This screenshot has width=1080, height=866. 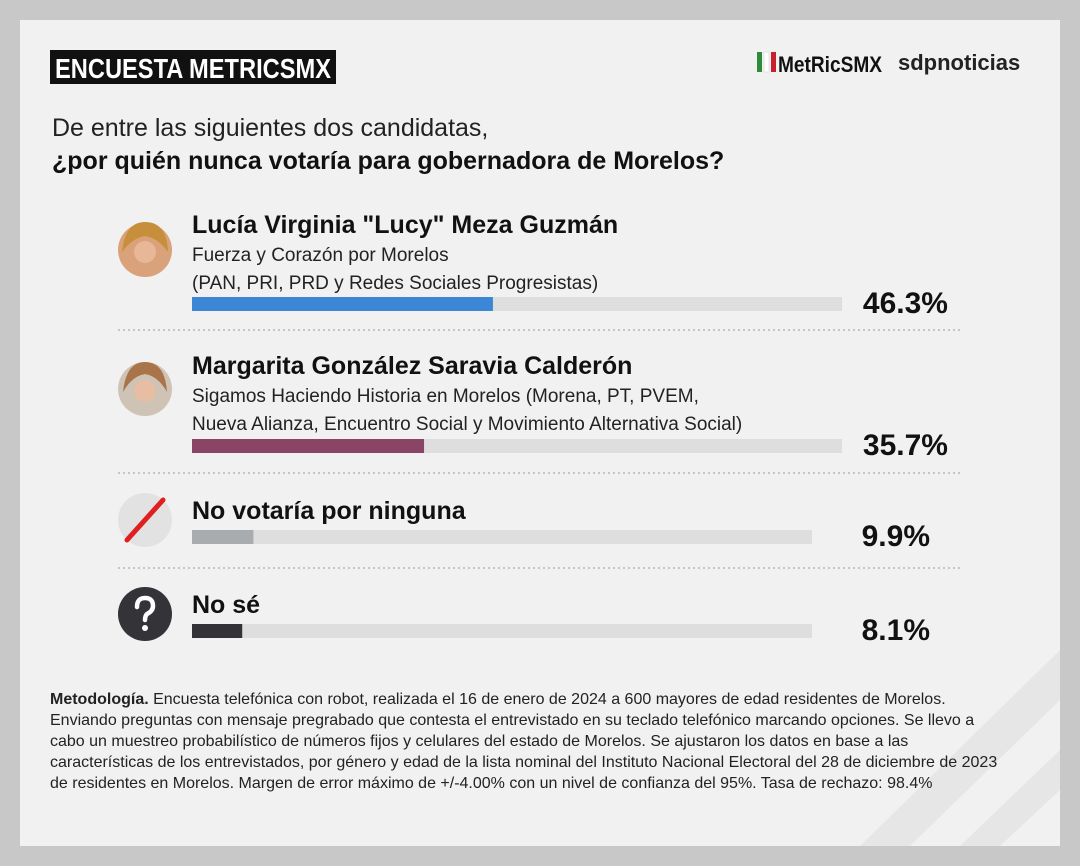 I want to click on icon-none, so click(x=145, y=520).